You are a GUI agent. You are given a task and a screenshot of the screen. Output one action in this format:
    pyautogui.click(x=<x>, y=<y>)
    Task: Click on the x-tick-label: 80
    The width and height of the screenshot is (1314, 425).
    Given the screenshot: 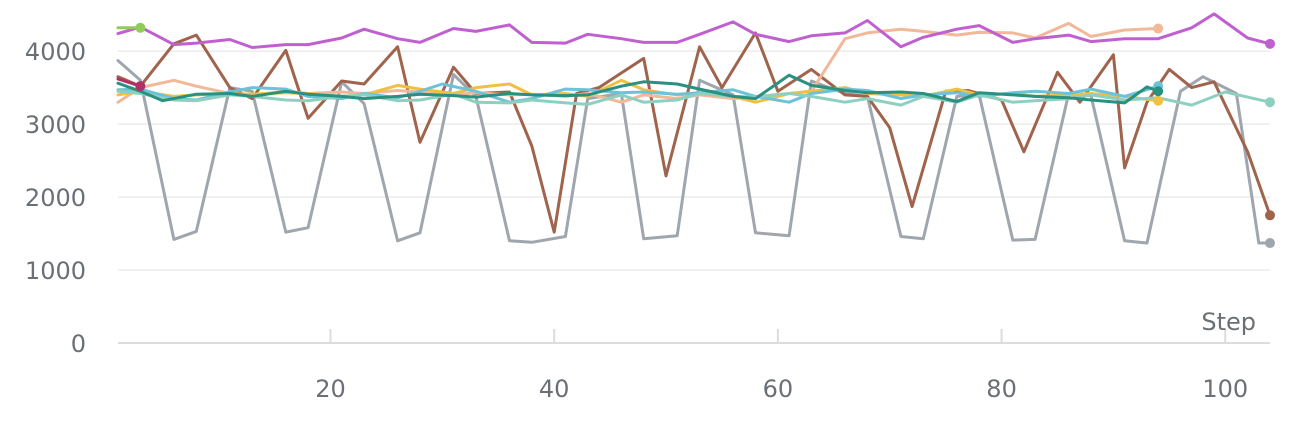 What is the action you would take?
    pyautogui.click(x=1001, y=389)
    